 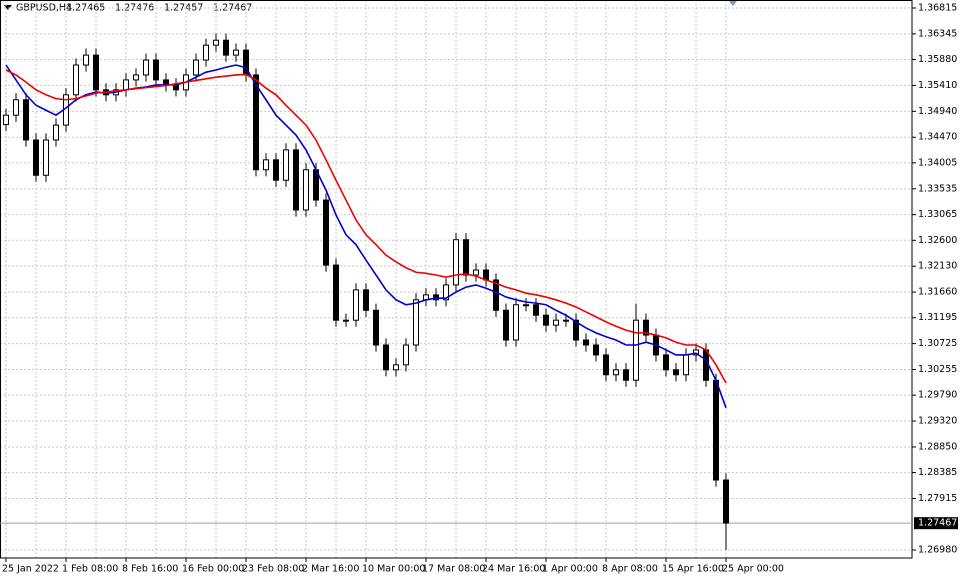 I want to click on header-value: 1.27476, so click(x=134, y=8).